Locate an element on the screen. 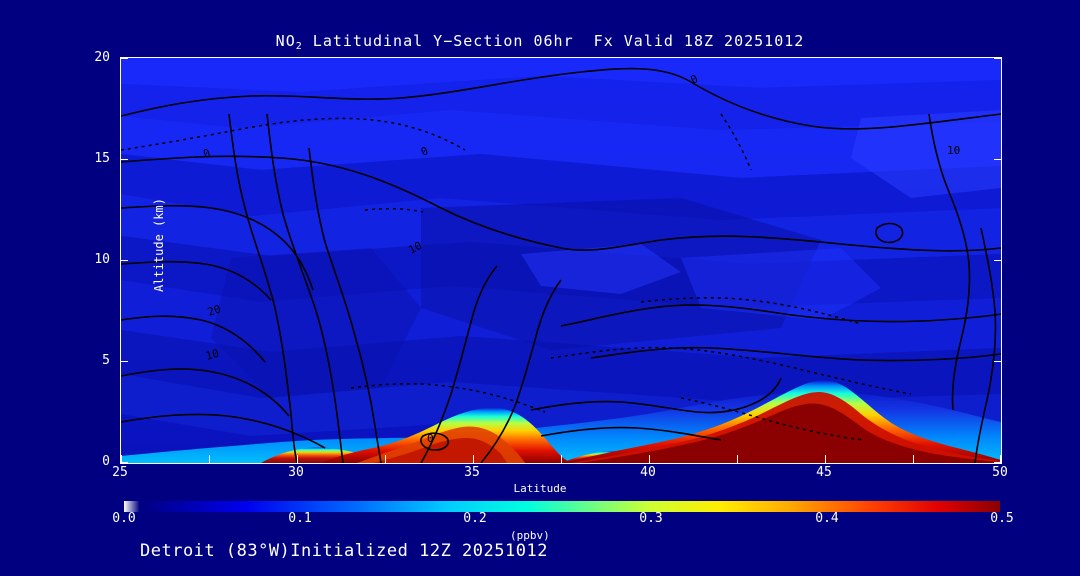  colorbar-tick-3: 0.3 is located at coordinates (651, 518).